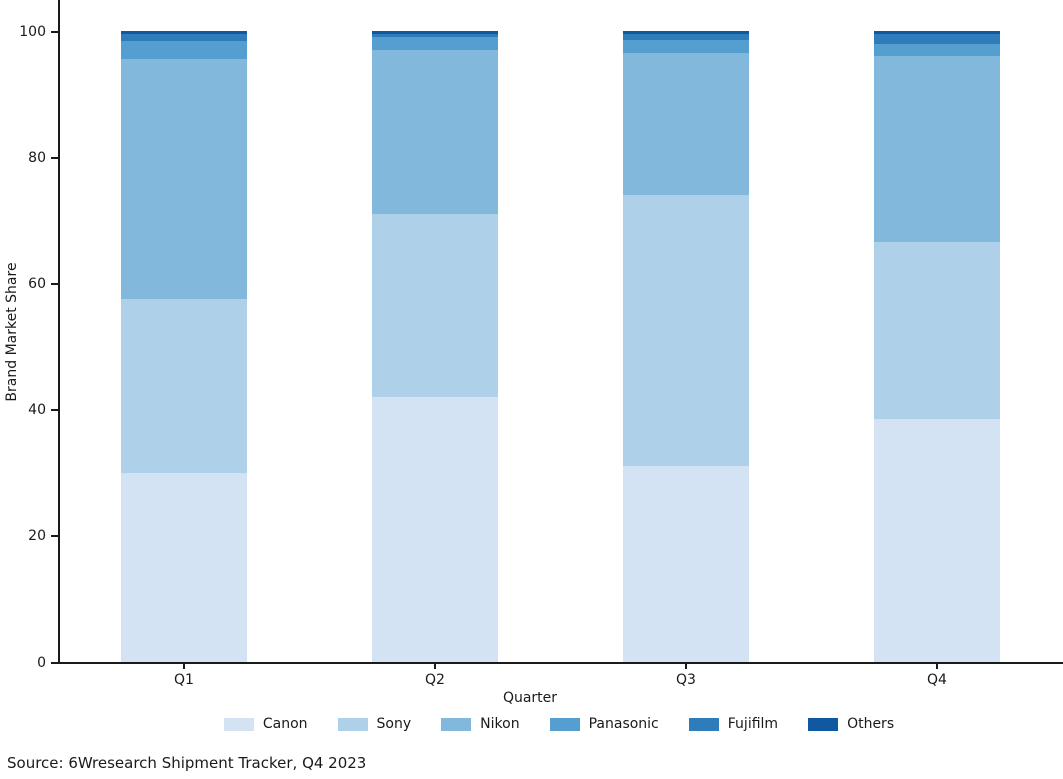 Image resolution: width=1063 pixels, height=779 pixels. I want to click on legend-item-sony: Sony, so click(374, 724).